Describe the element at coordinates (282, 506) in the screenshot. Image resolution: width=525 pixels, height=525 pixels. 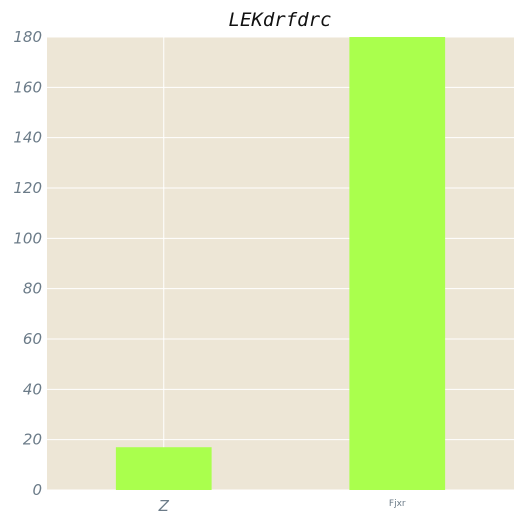
I see `x-axis-ticks: Z Fjxr` at that location.